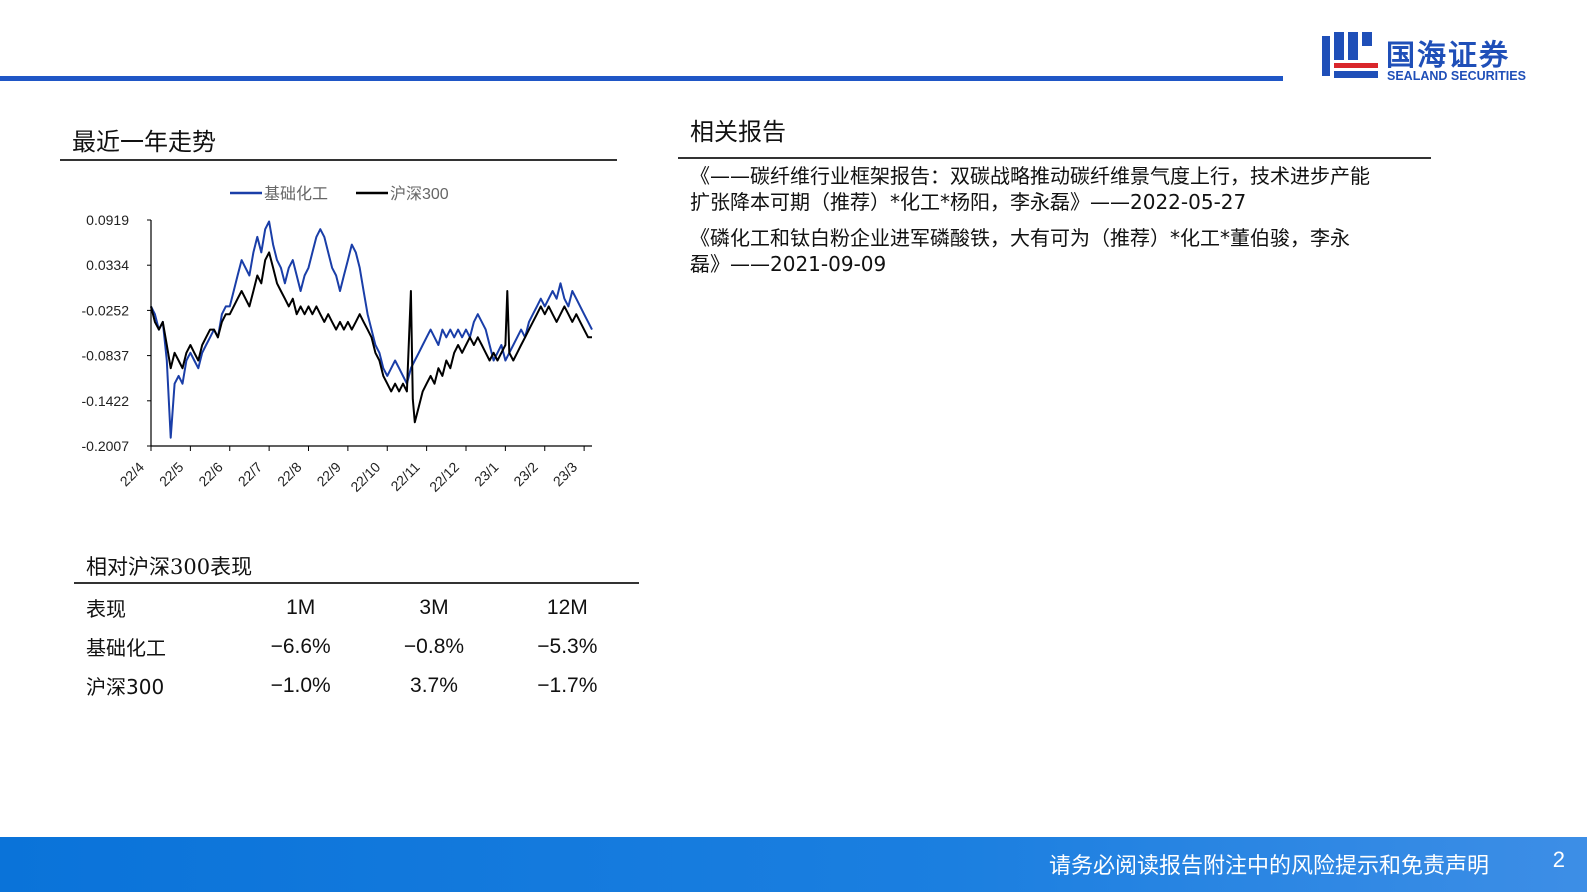  Describe the element at coordinates (106, 401) in the screenshot. I see `y-tick-label: -0.1422` at that location.